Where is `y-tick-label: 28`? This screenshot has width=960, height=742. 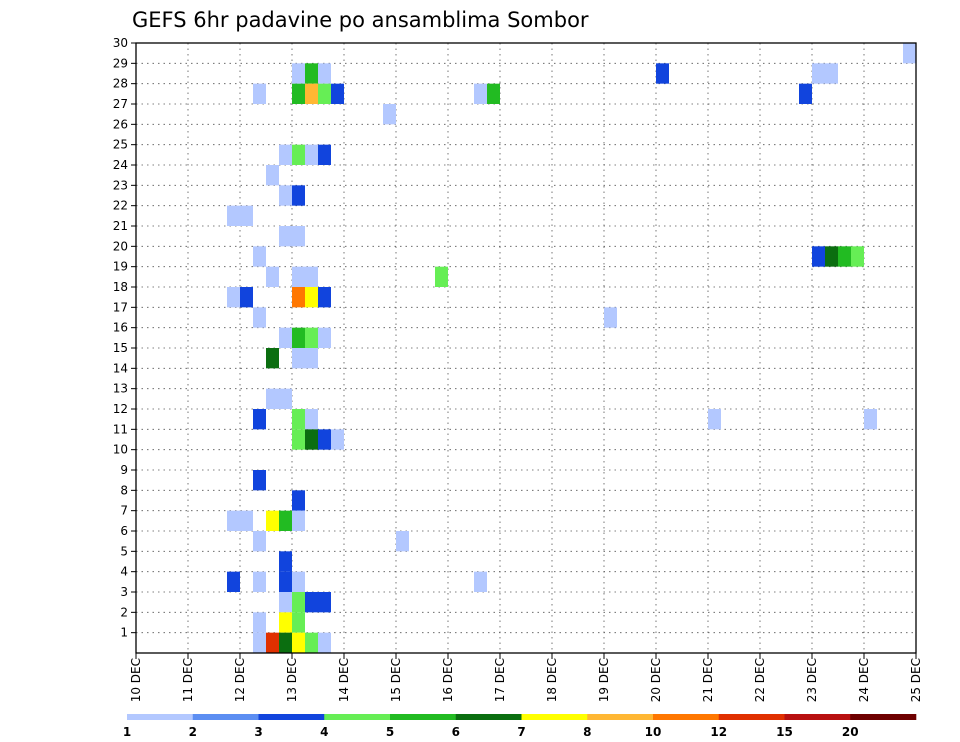 y-tick-label: 28 is located at coordinates (120, 84).